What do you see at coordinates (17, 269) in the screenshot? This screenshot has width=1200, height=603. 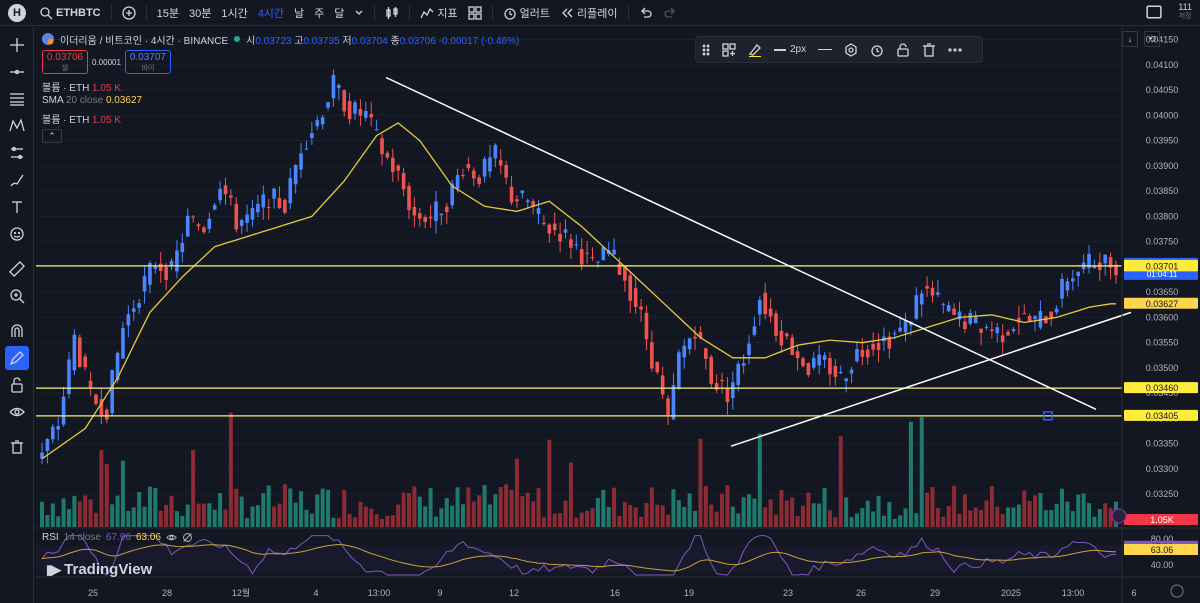 I see `measure-tool` at bounding box center [17, 269].